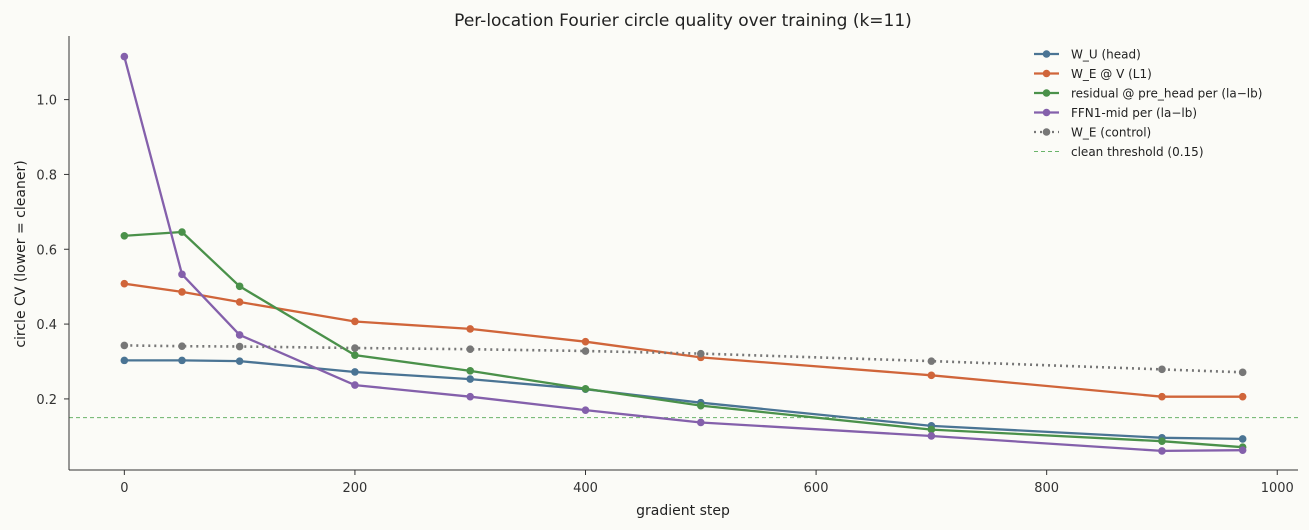  What do you see at coordinates (1137, 152) in the screenshot?
I see `legend-label: clean threshold (0.15)` at bounding box center [1137, 152].